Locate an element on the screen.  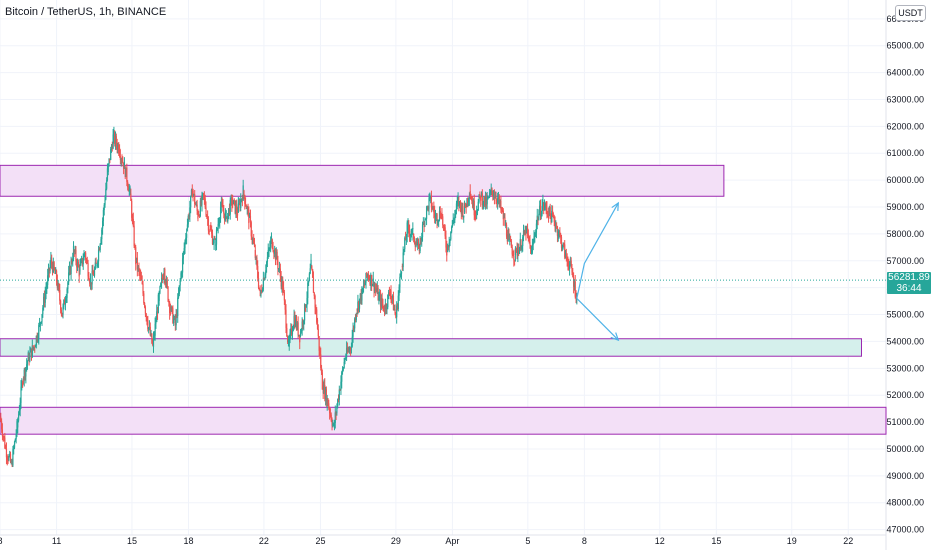
price-tick-label: 55000.00 is located at coordinates (905, 315).